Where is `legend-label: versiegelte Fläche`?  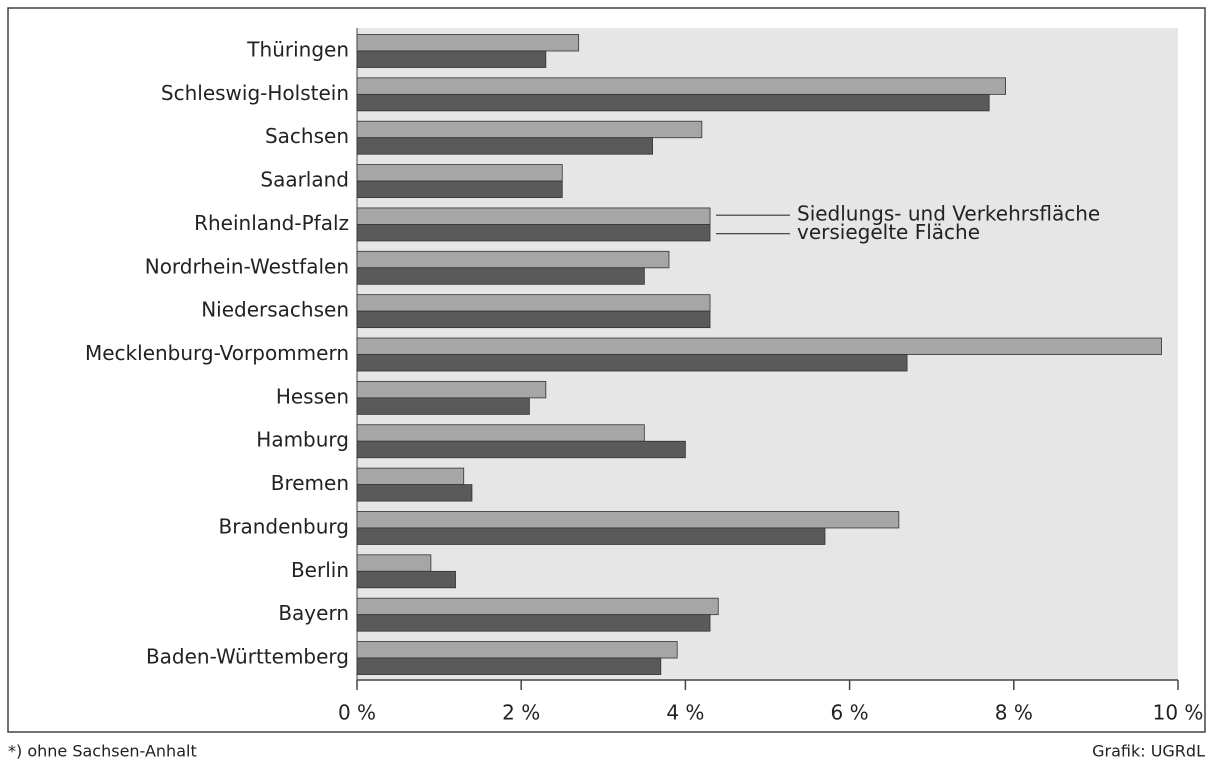
legend-label: versiegelte Fläche is located at coordinates (888, 232).